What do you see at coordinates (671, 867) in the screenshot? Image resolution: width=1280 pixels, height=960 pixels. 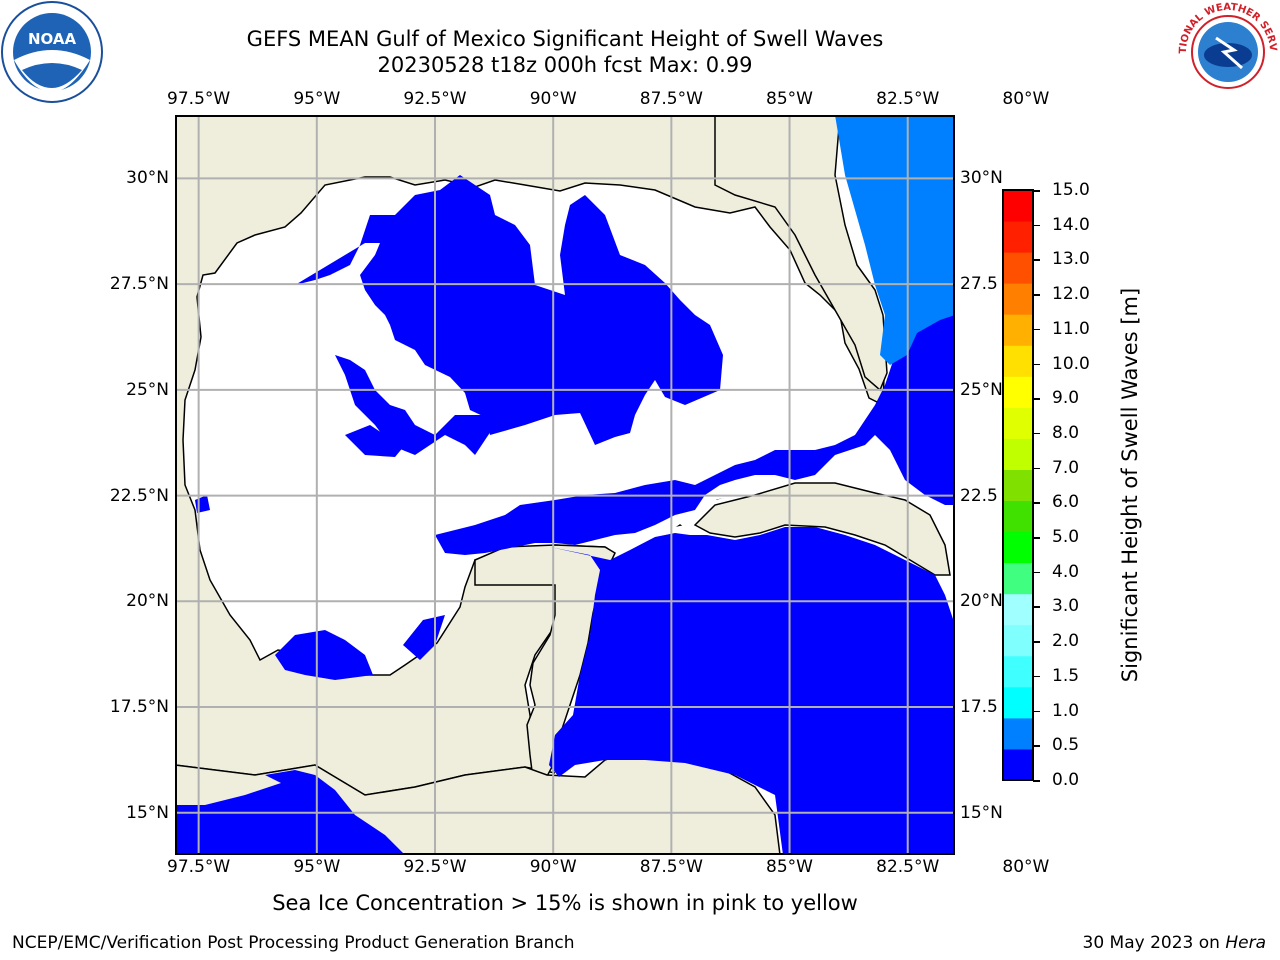 I see `lon-tick-label-bottom: 87.5°W` at bounding box center [671, 867].